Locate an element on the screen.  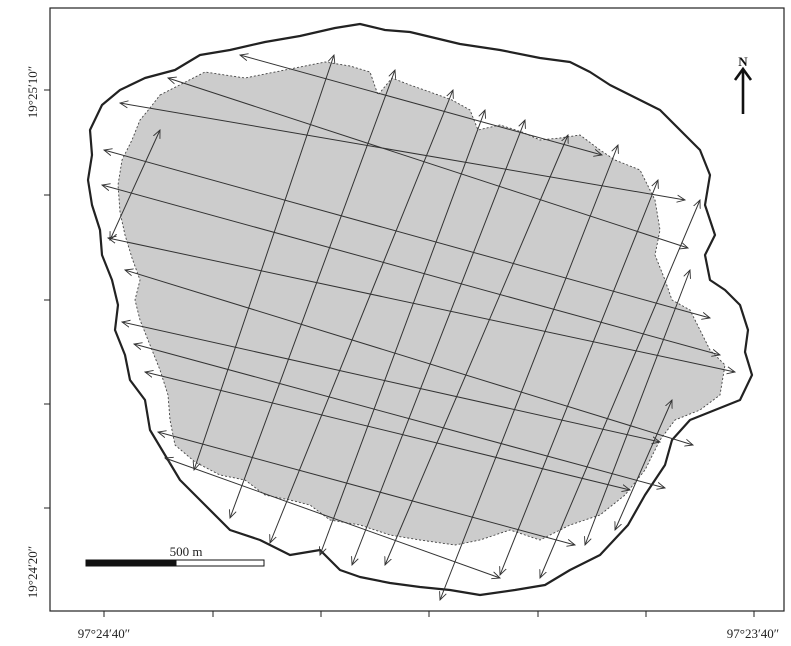
longitude-left-label: 97°24′40″ is located at coordinates (104, 633).